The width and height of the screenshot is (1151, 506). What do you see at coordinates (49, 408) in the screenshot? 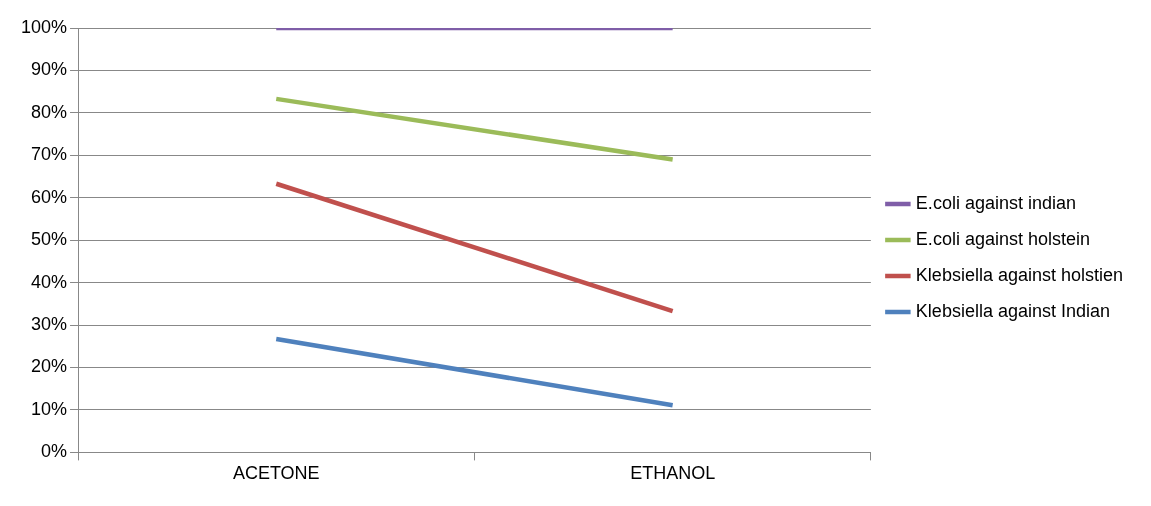
I see `y-tick-label: 10%` at bounding box center [49, 408].